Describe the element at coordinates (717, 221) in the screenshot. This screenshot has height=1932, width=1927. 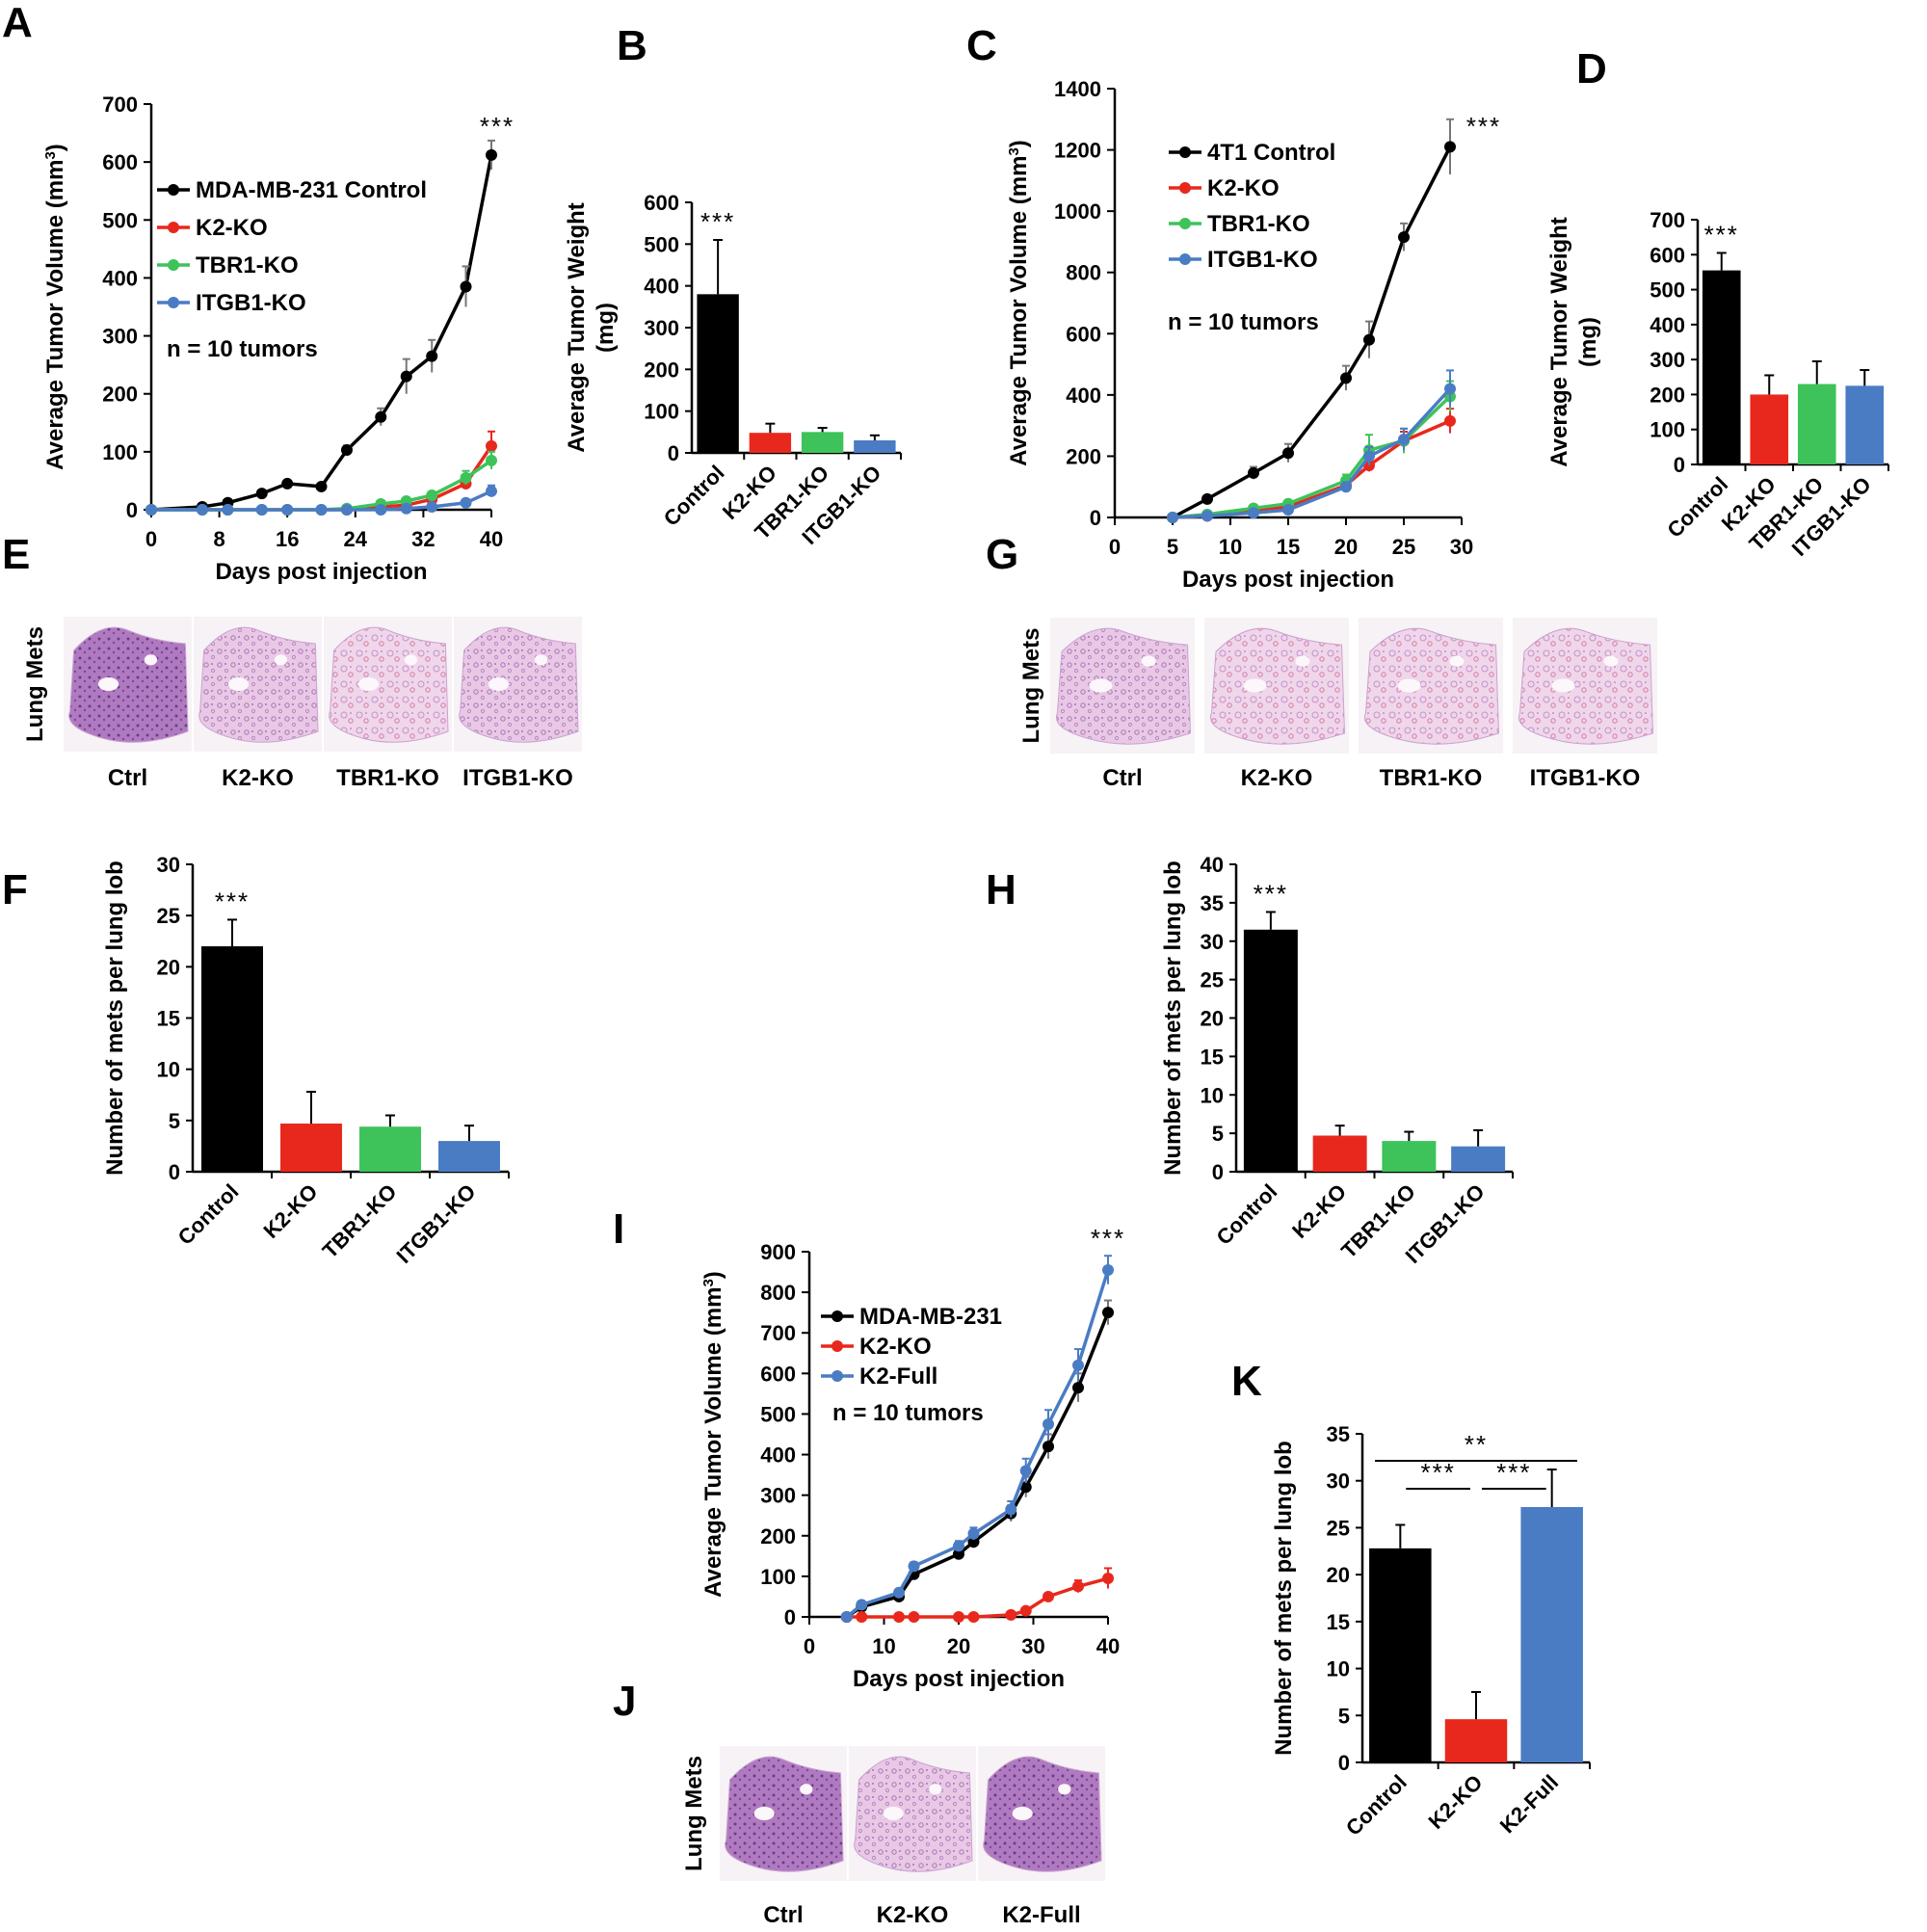
I see `significance-label: ***` at that location.